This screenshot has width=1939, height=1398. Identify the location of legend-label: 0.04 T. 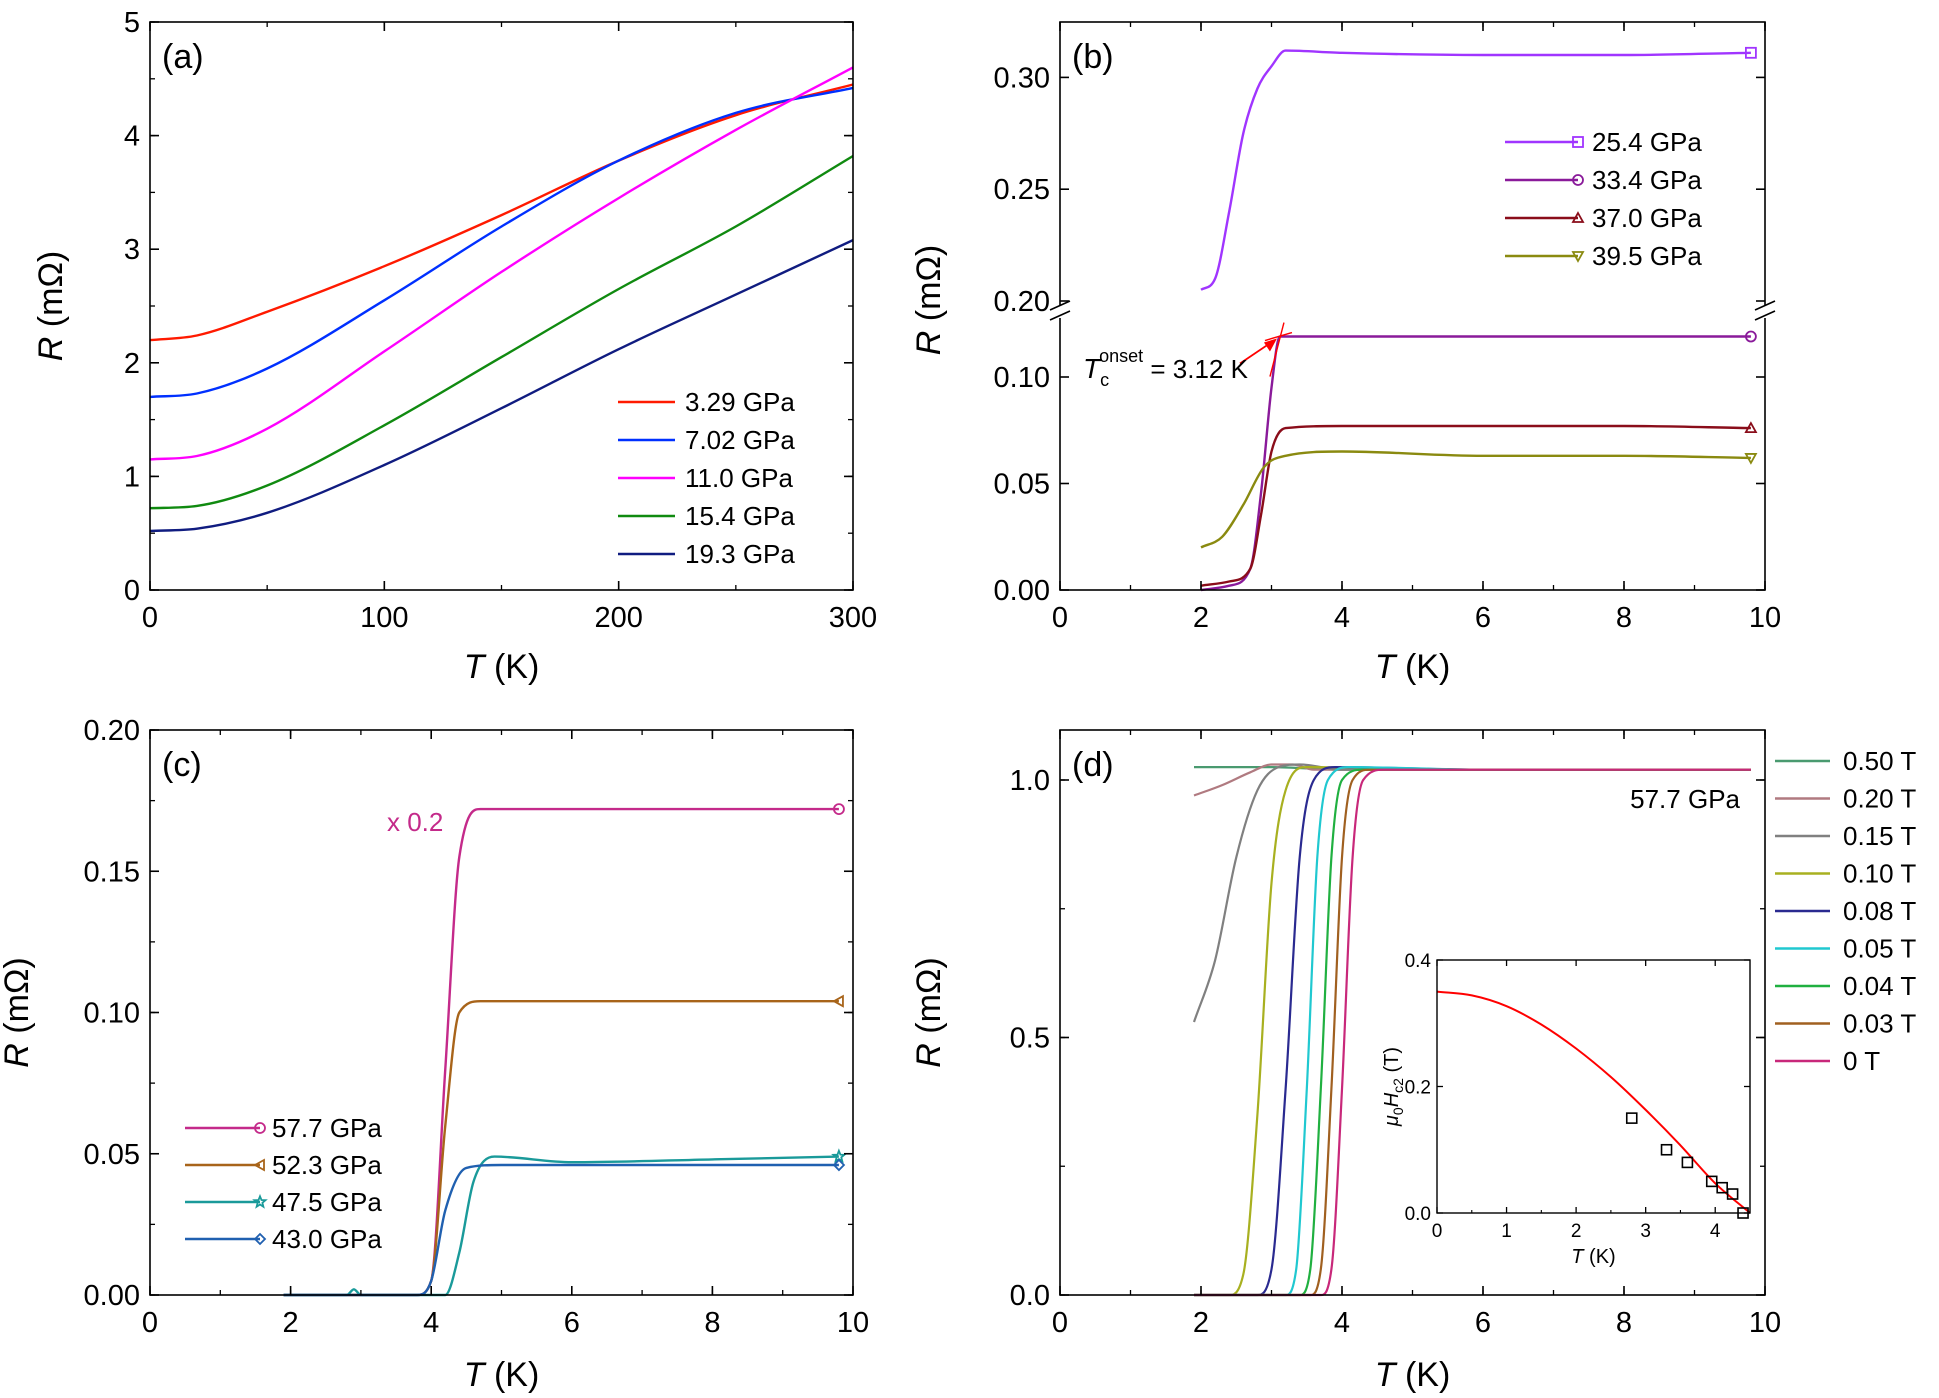
(1879, 986).